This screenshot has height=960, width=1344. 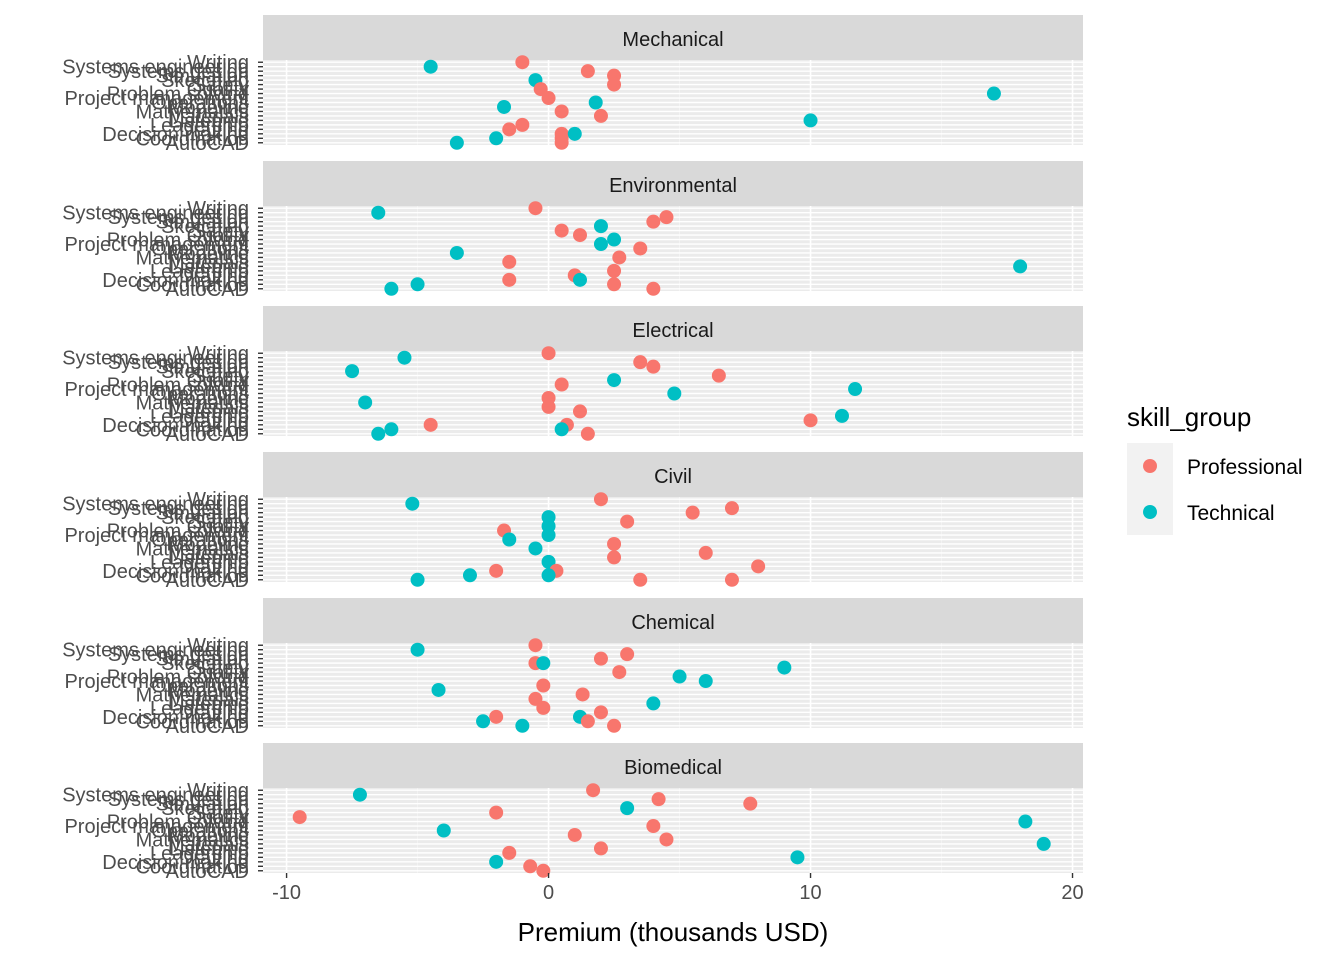 I want to click on y-tick-label: Materials, so click(x=208, y=117).